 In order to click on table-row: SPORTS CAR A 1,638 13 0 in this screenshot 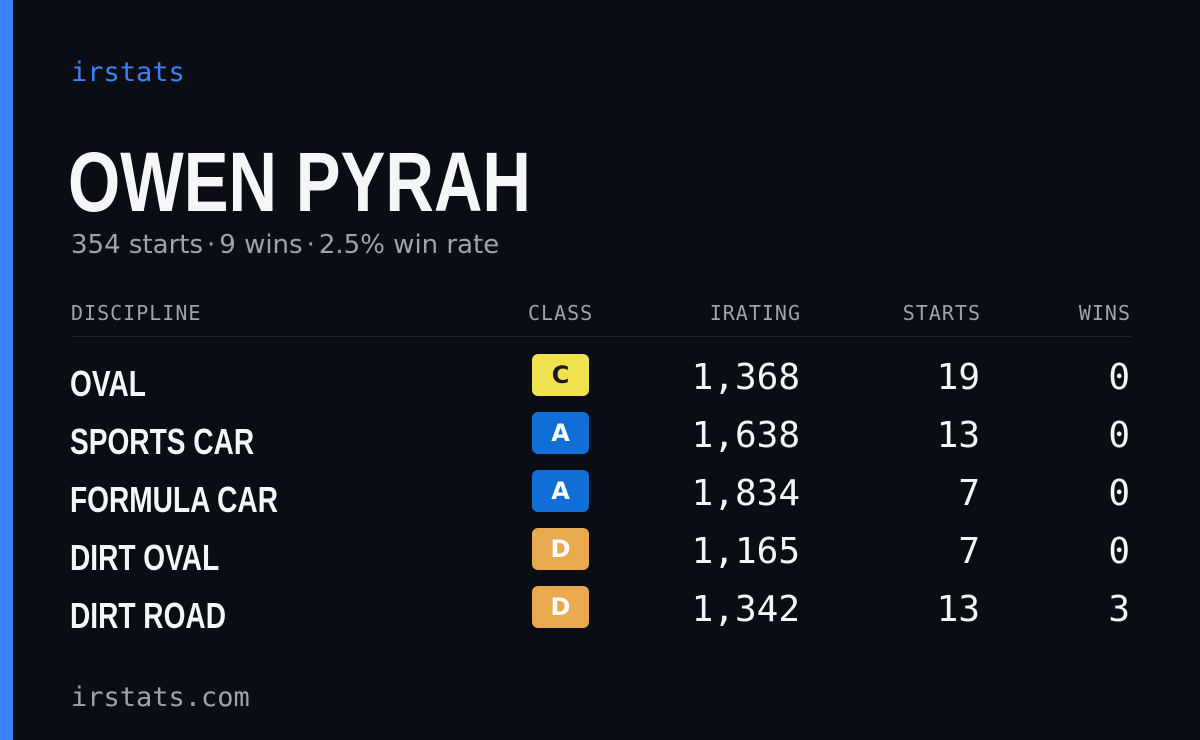, I will do `click(600, 441)`.